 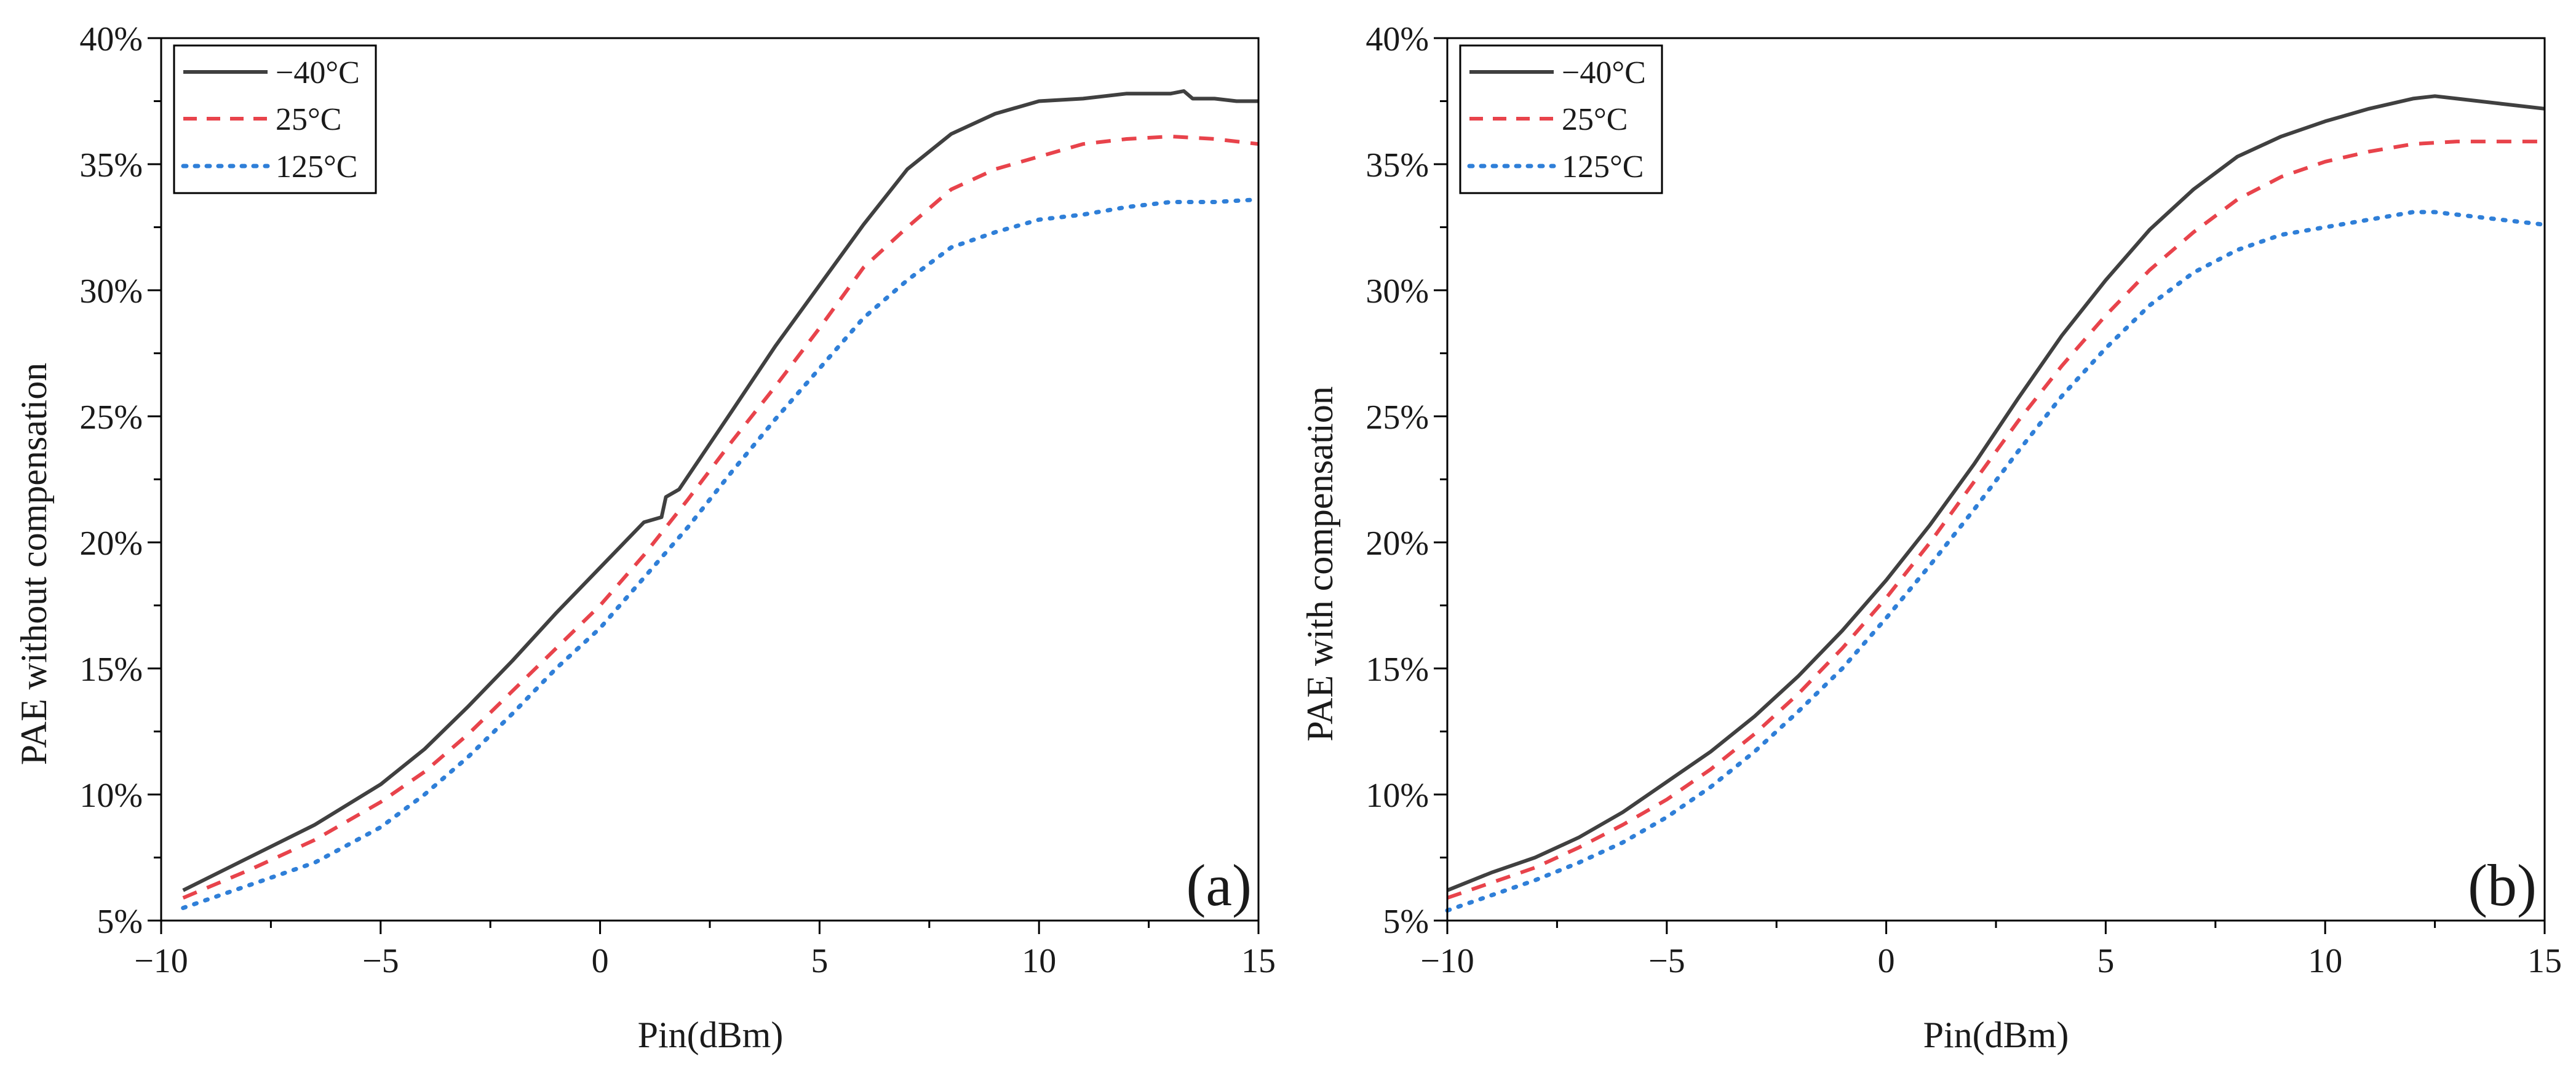 What do you see at coordinates (2502, 885) in the screenshot?
I see `panel-label: (b)` at bounding box center [2502, 885].